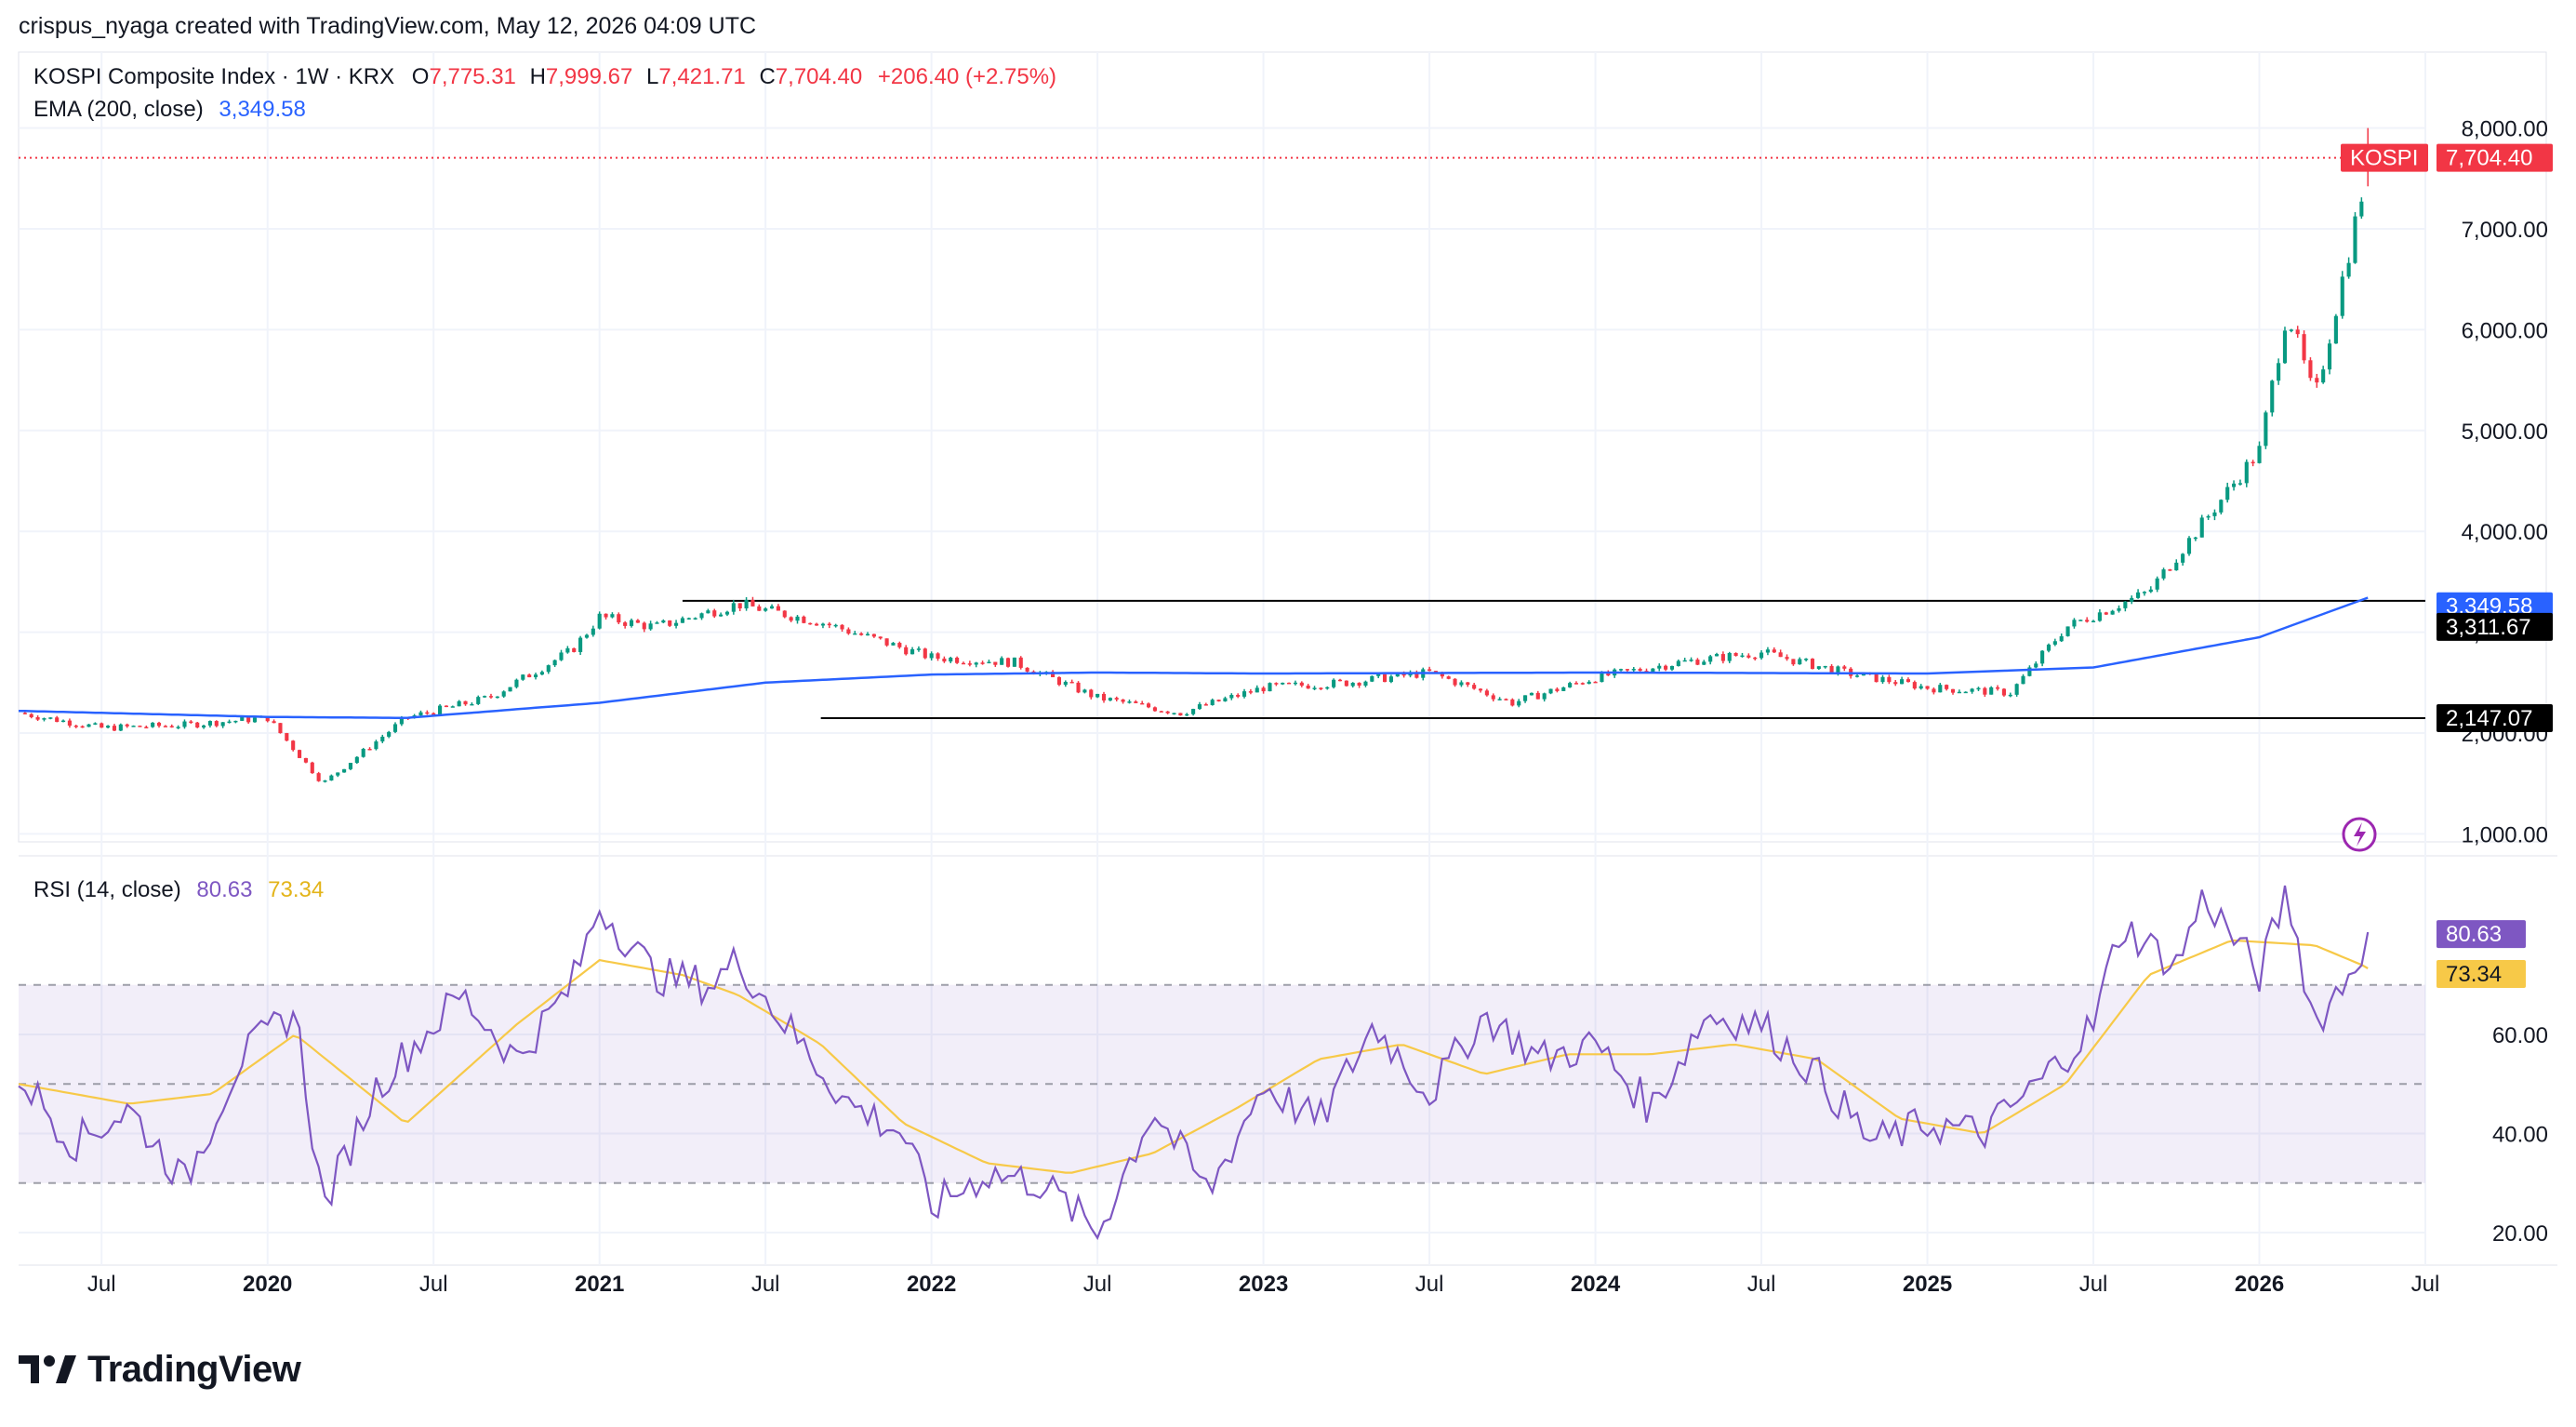 This screenshot has width=2576, height=1427. What do you see at coordinates (537, 76) in the screenshot?
I see `high-label: H` at bounding box center [537, 76].